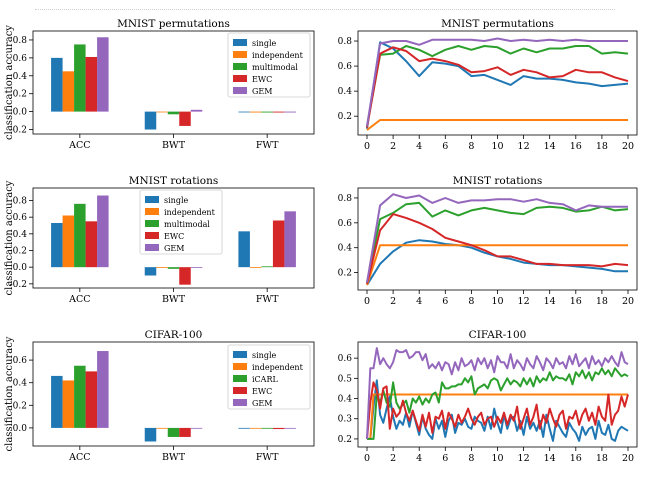 Image resolution: width=650 pixels, height=478 pixels. I want to click on bar-multimodal-acc, so click(80, 78).